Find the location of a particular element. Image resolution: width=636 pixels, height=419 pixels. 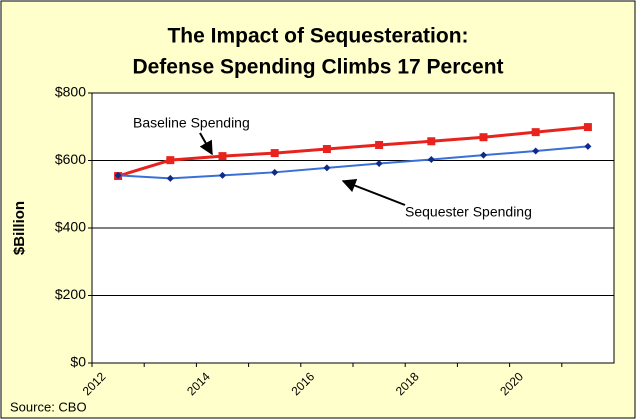

y-tick-label: $600 is located at coordinates (70, 159).